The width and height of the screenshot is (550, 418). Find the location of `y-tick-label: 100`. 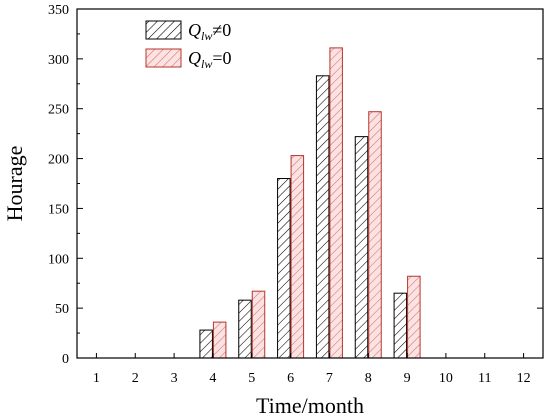

y-tick-label: 100 is located at coordinates (58, 259).